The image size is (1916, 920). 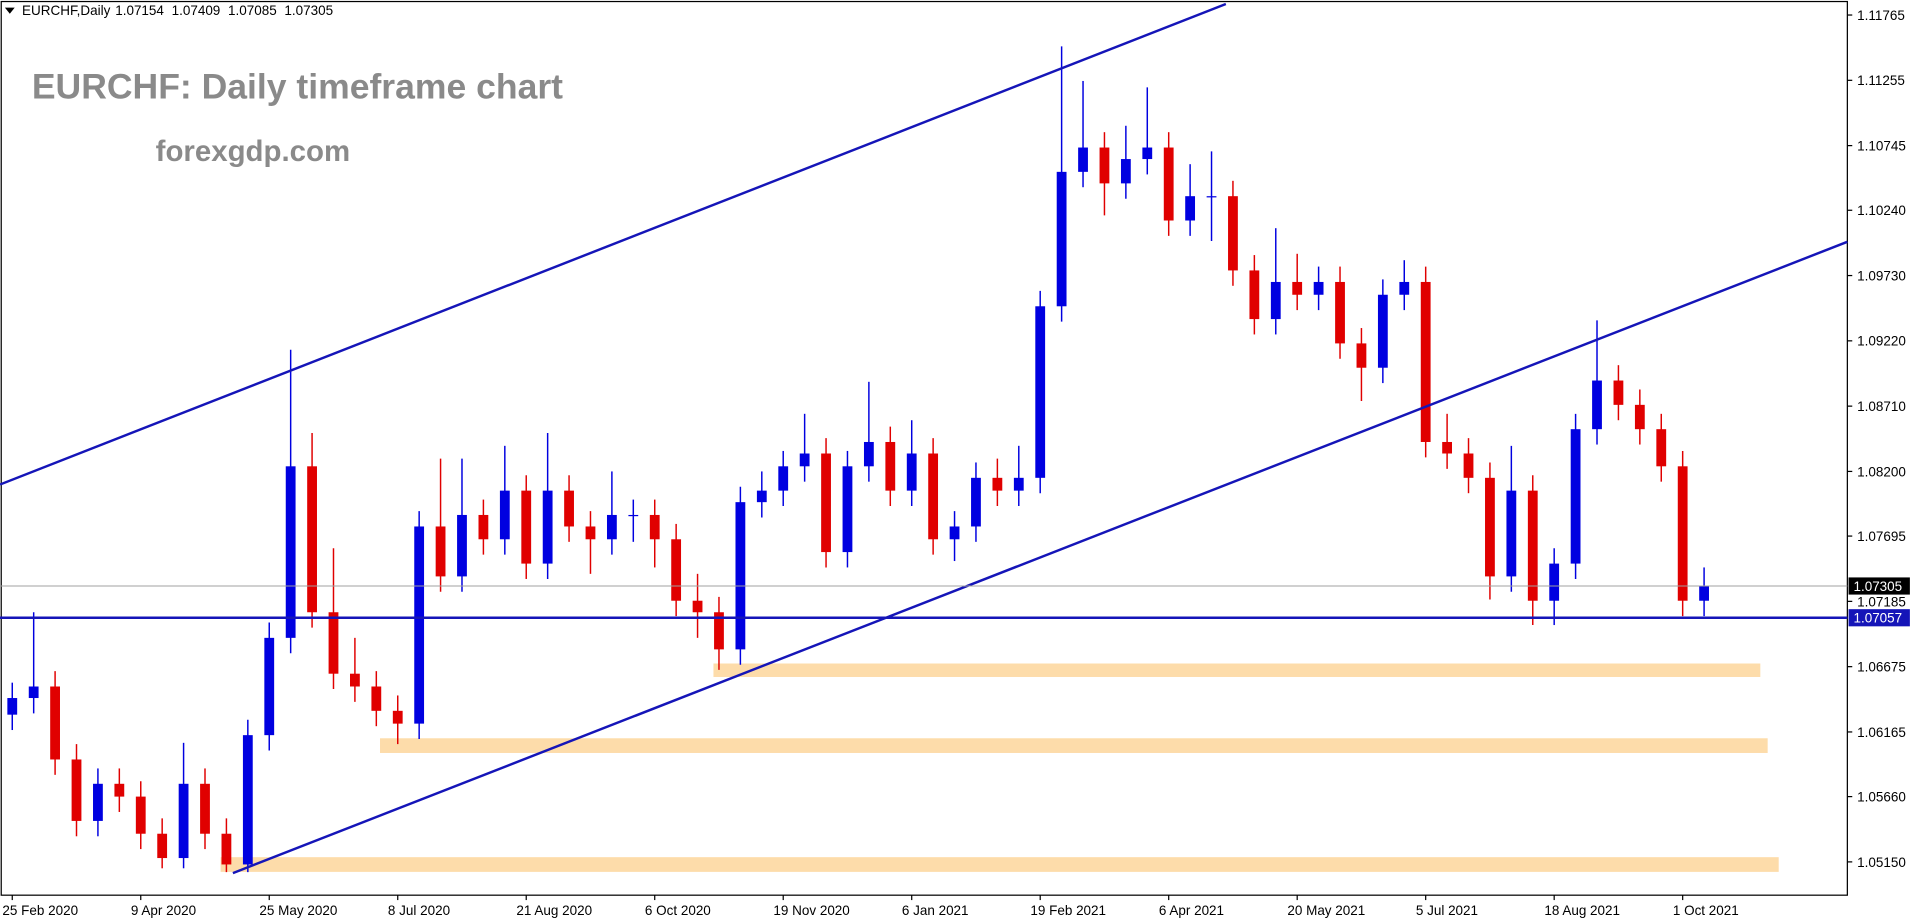 I want to click on ohlc-high: 1.07409, so click(x=196, y=10).